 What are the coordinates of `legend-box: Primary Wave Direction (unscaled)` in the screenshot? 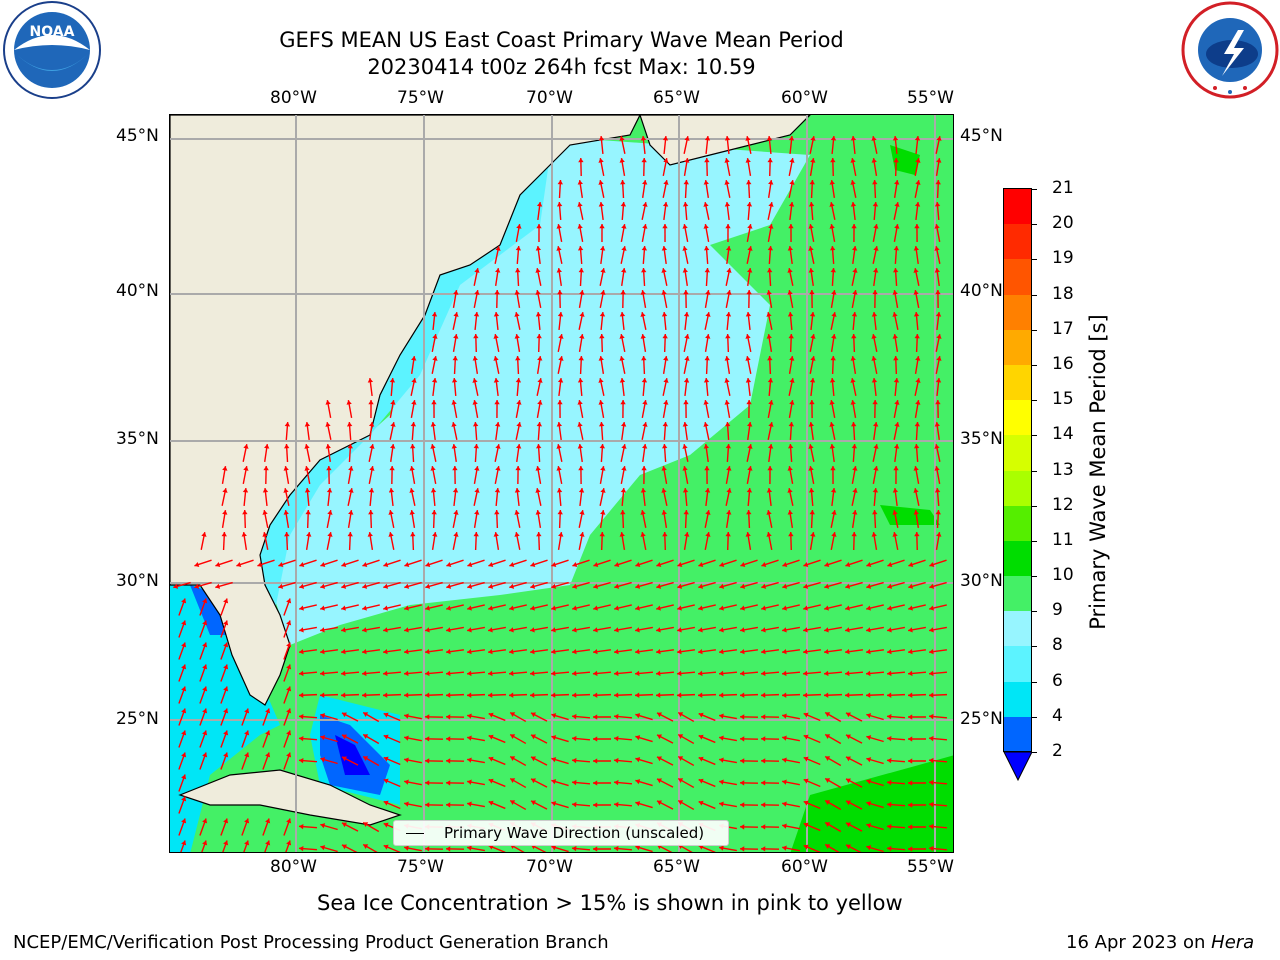 It's located at (561, 833).